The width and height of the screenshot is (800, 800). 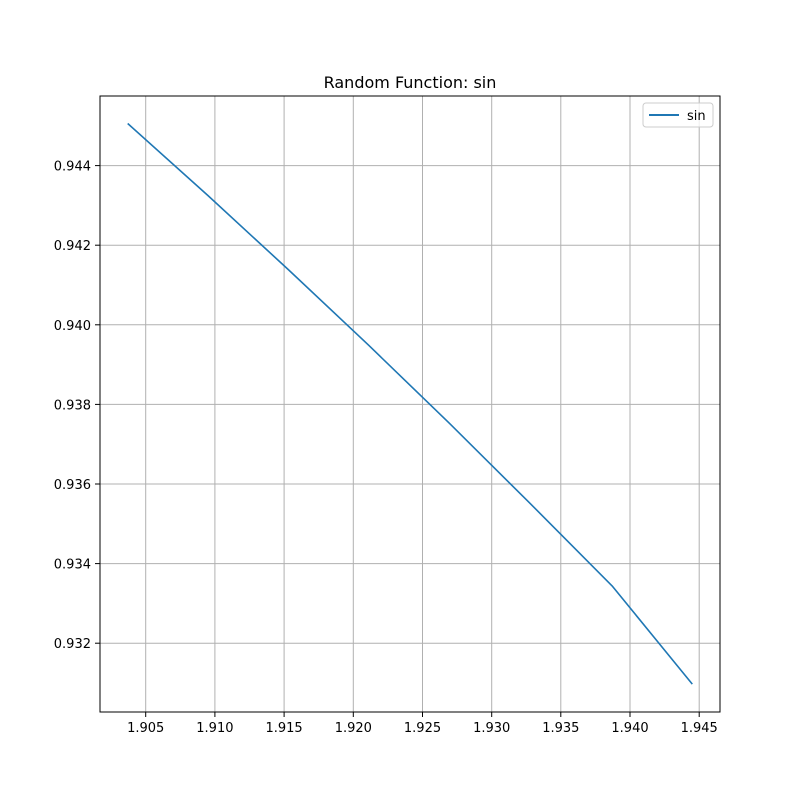 I want to click on legend-label-sin: sin, so click(x=696, y=116).